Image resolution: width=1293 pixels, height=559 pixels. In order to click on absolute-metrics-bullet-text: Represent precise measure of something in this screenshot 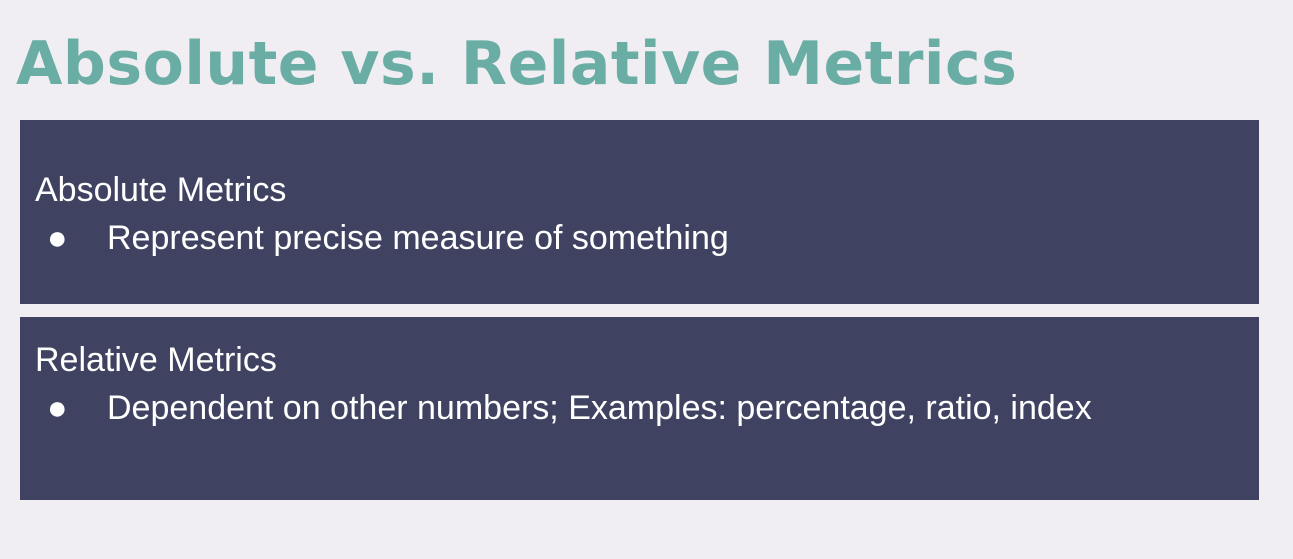, I will do `click(418, 238)`.